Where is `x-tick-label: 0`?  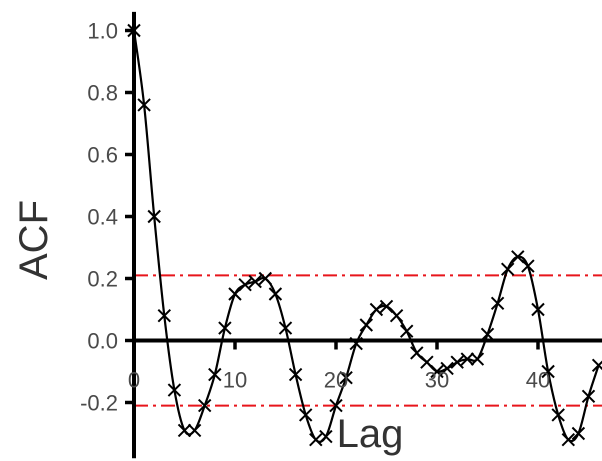
x-tick-label: 0 is located at coordinates (134, 380).